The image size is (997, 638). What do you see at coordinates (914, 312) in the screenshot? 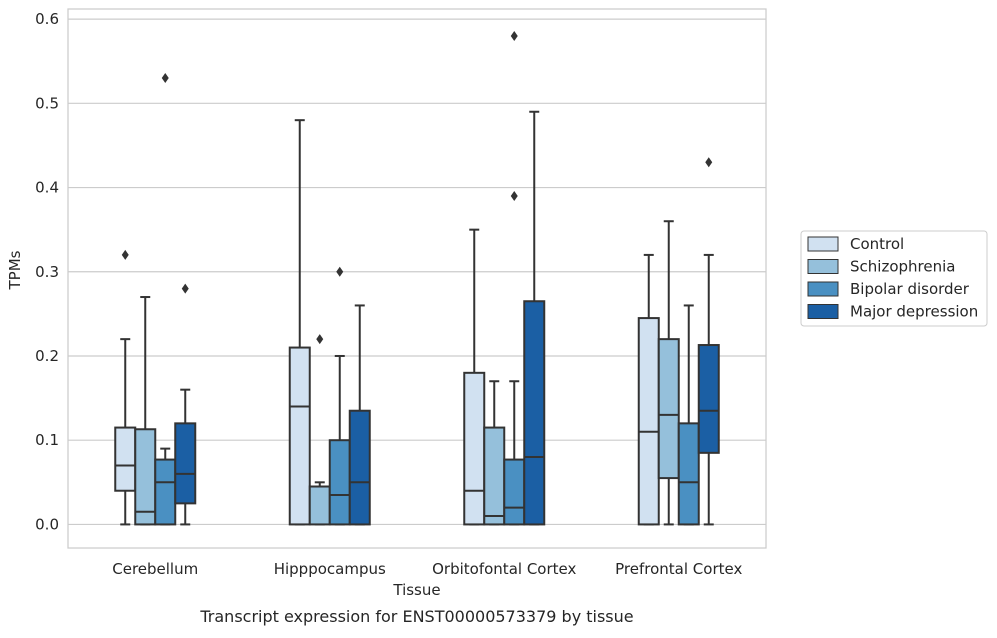
I see `legend-label: Major depression` at bounding box center [914, 312].